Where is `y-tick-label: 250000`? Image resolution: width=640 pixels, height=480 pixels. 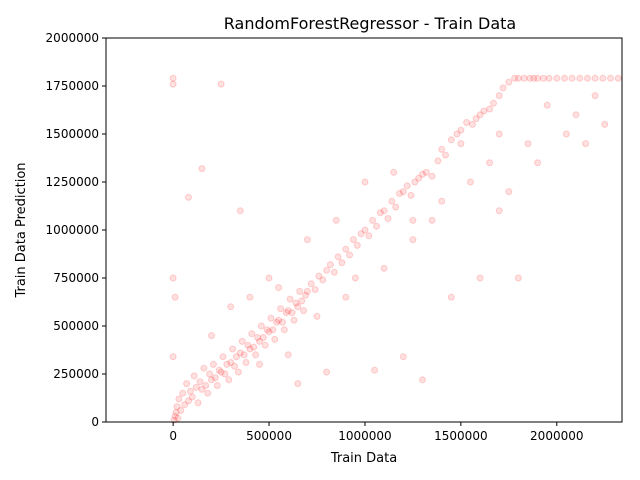 y-tick-label: 250000 is located at coordinates (76, 374).